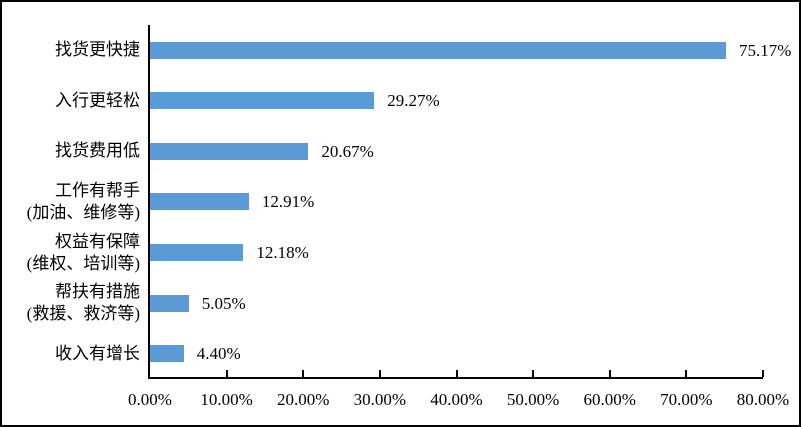 This screenshot has height=427, width=801. Describe the element at coordinates (83, 212) in the screenshot. I see `category-label-line: (加油、维修等)` at that location.